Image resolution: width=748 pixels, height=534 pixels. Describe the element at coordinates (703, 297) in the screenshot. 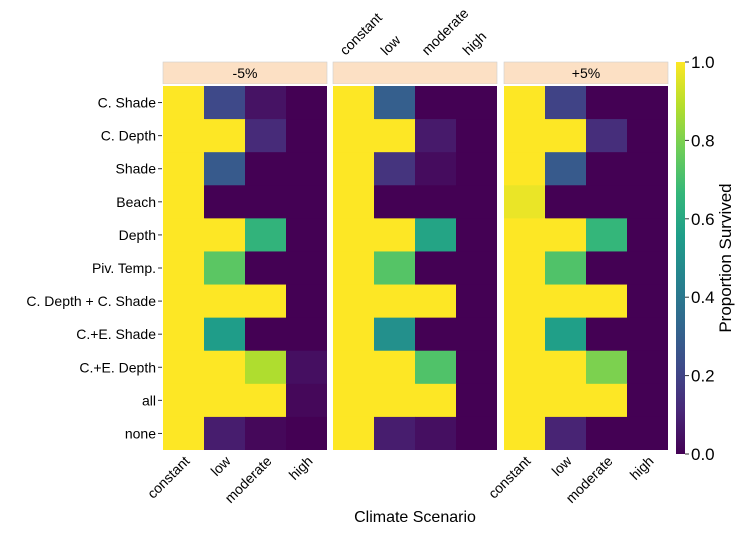

I see `colorbar-tick-label: 0.4` at that location.